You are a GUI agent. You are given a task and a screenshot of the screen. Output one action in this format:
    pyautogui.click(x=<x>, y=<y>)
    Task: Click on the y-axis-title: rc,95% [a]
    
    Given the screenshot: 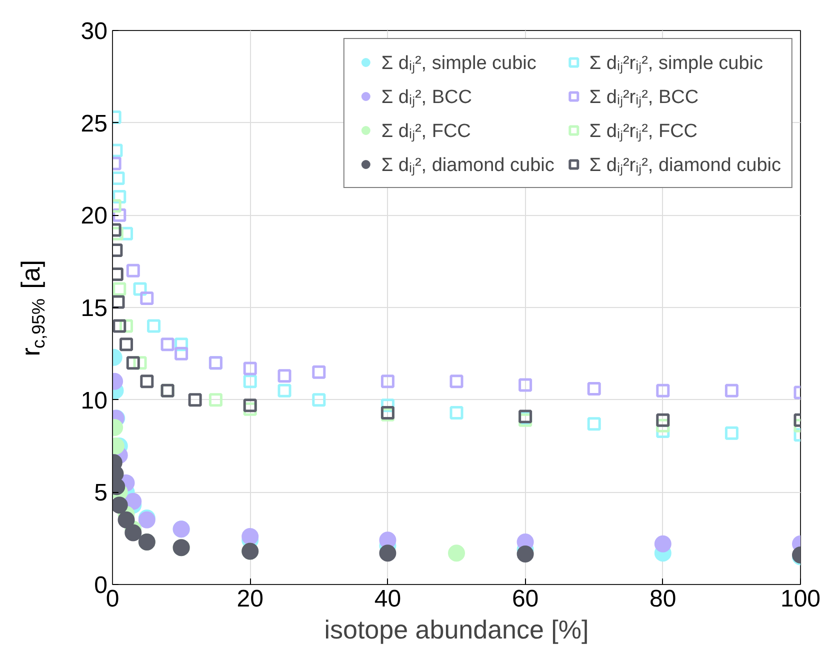 What is the action you would take?
    pyautogui.click(x=32, y=308)
    